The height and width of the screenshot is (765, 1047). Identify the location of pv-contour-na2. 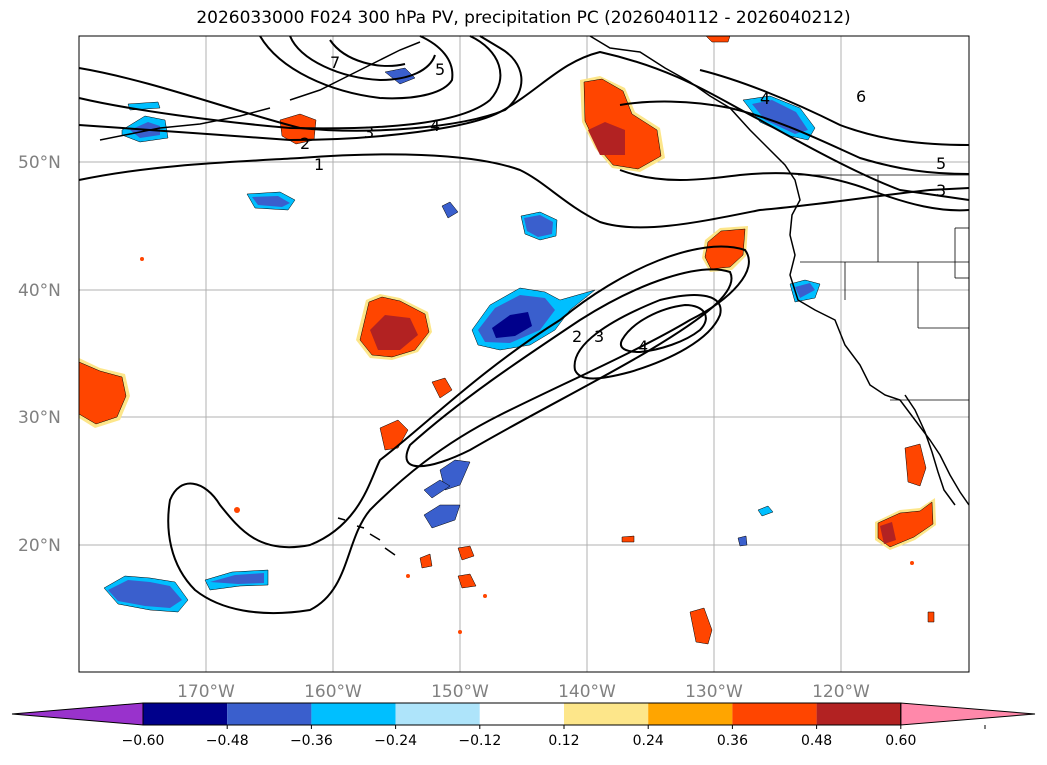
(834, 107).